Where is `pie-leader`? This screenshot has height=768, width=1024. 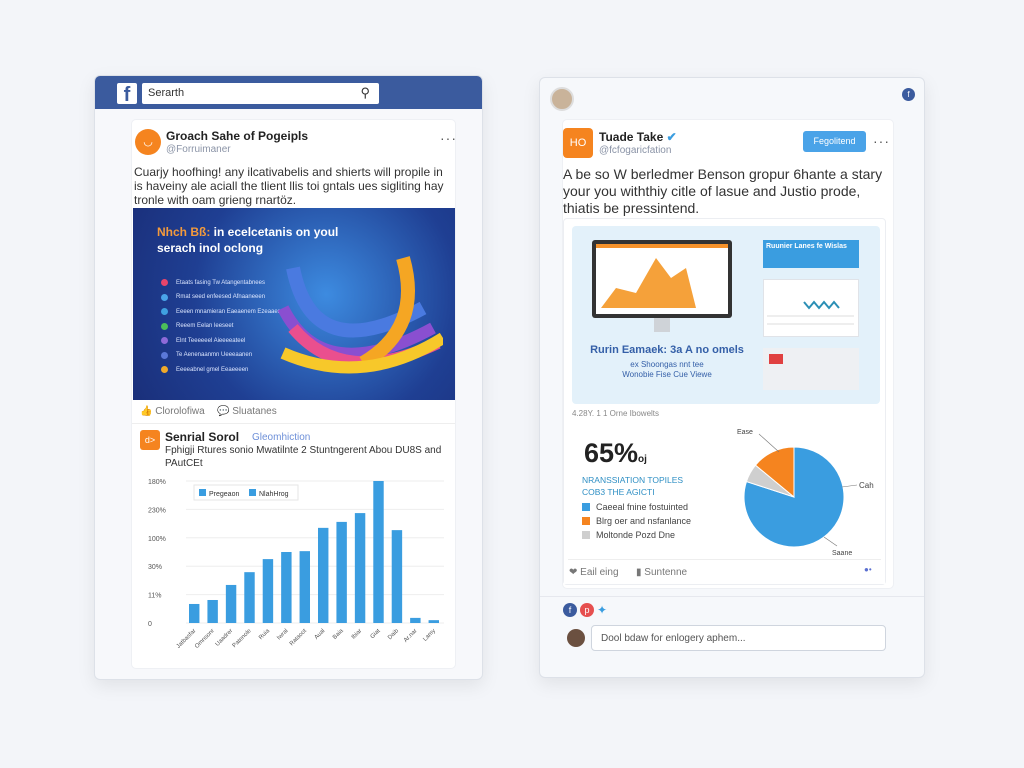 pie-leader is located at coordinates (769, 443).